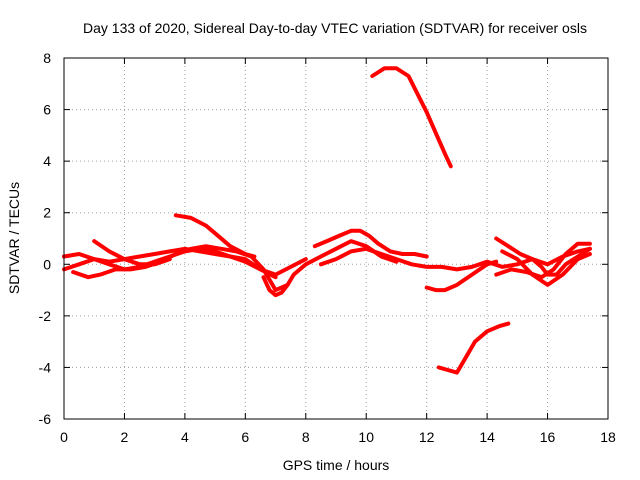 This screenshot has height=480, width=640. Describe the element at coordinates (427, 437) in the screenshot. I see `x-tick-label: 12` at that location.